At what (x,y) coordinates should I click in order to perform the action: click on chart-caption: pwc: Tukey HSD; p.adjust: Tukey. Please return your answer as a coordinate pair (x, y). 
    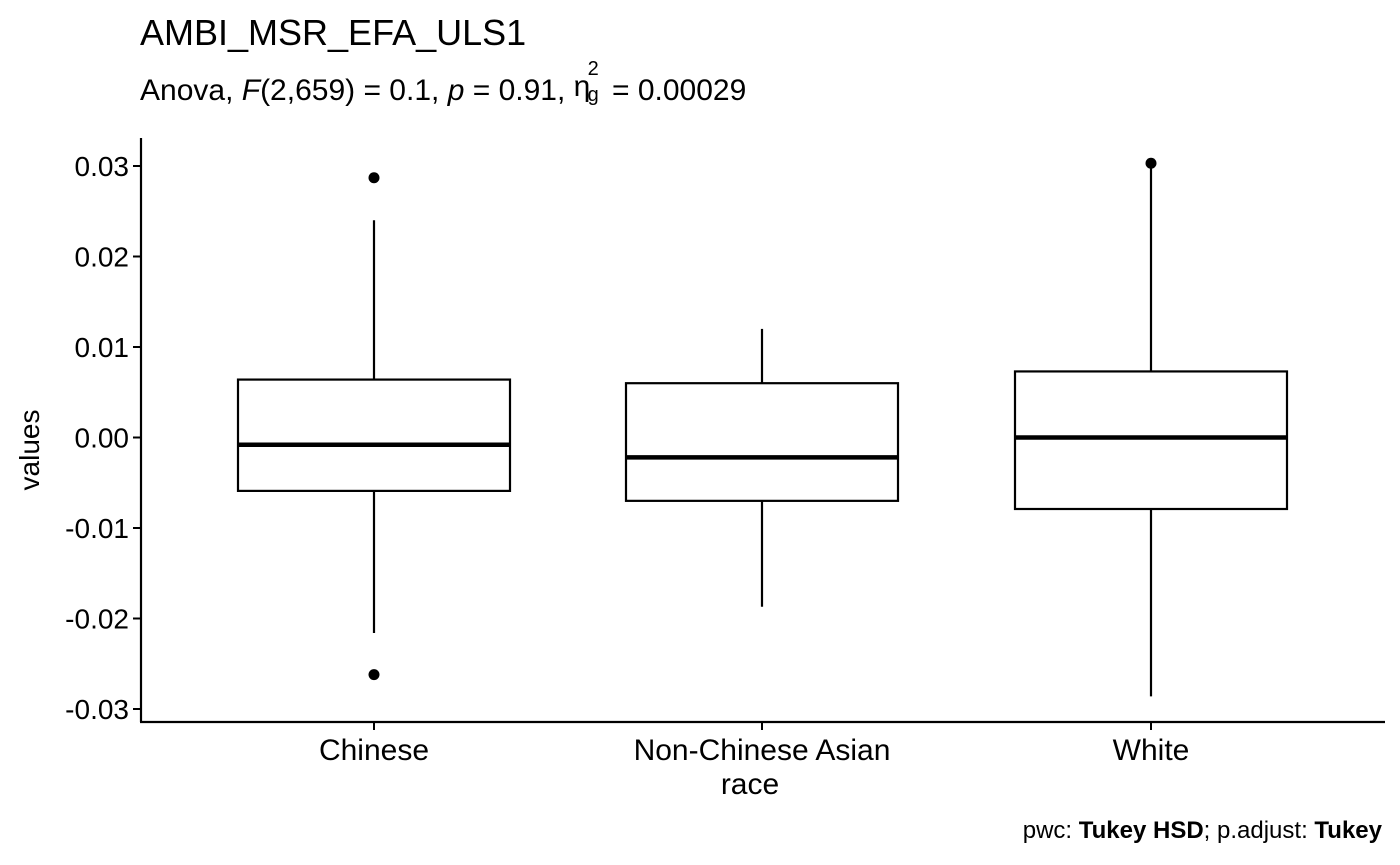
    Looking at the image, I should click on (1202, 831).